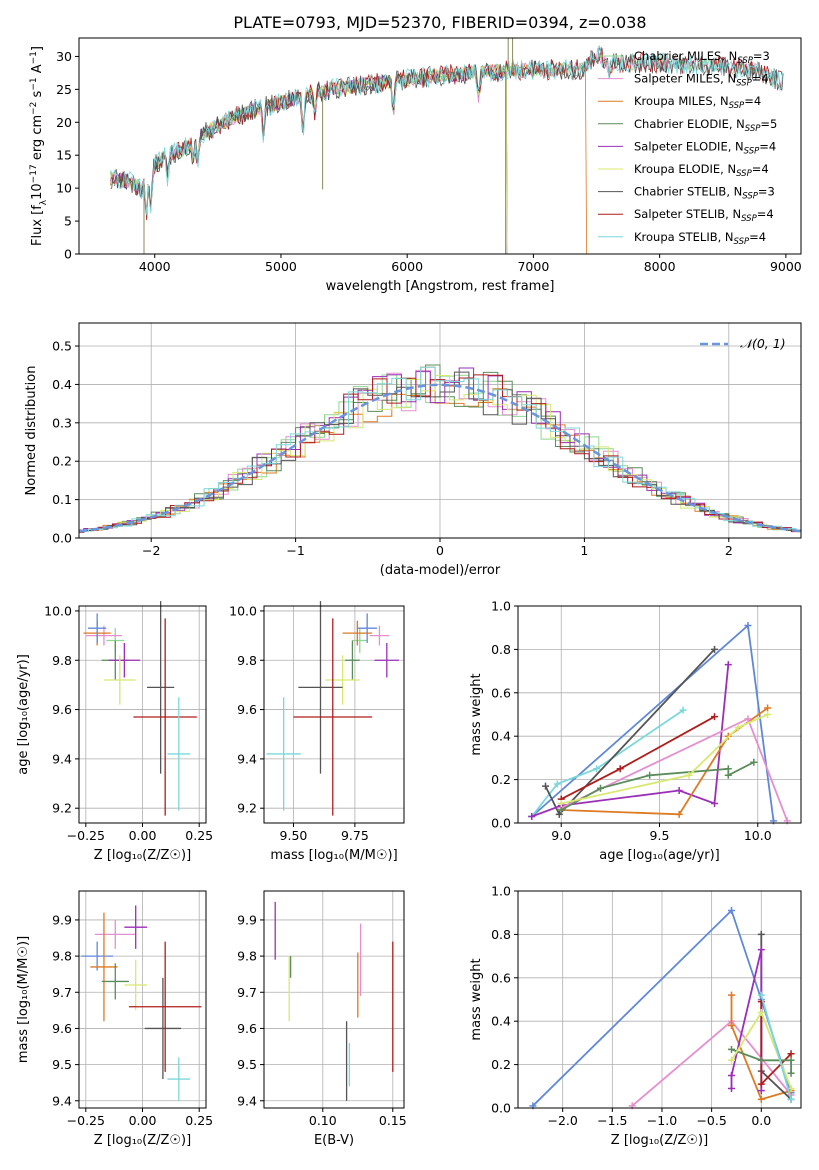  Describe the element at coordinates (34, 108) in the screenshot. I see `y-axis-label-part: −2` at that location.